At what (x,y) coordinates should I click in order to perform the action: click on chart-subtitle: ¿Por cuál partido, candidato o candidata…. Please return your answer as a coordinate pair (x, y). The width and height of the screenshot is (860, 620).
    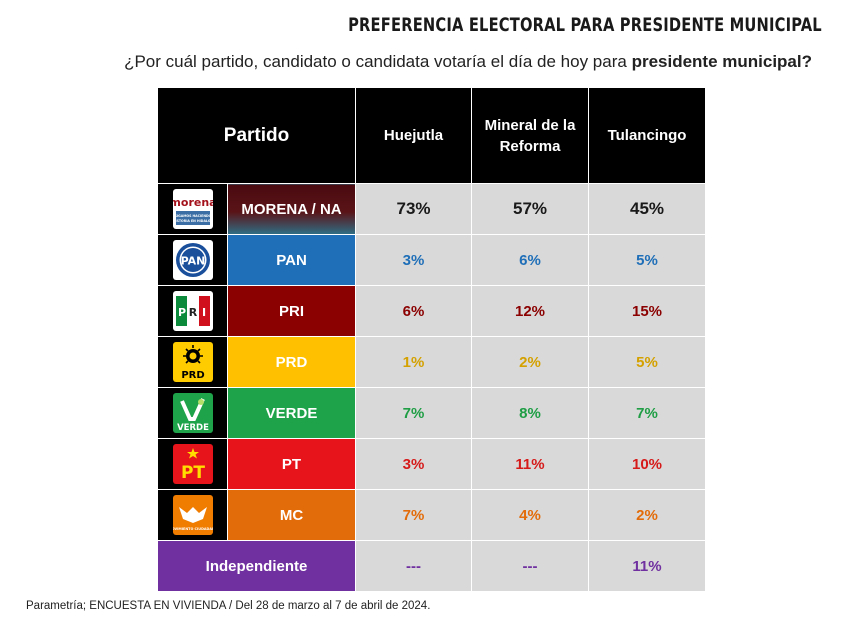
    Looking at the image, I should click on (468, 62).